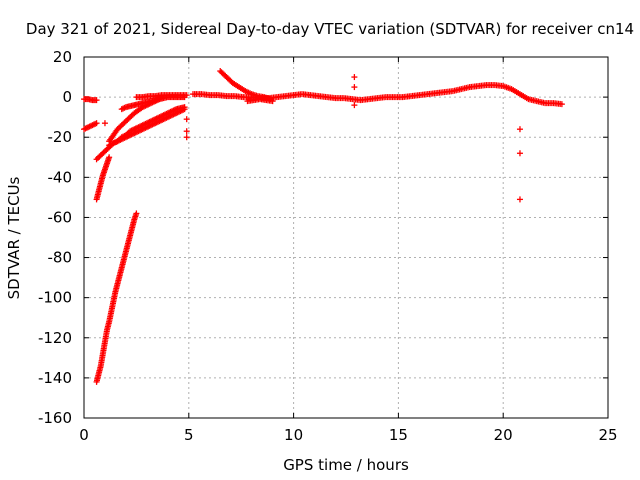  What do you see at coordinates (607, 435) in the screenshot?
I see `x-tick-label: 25` at bounding box center [607, 435].